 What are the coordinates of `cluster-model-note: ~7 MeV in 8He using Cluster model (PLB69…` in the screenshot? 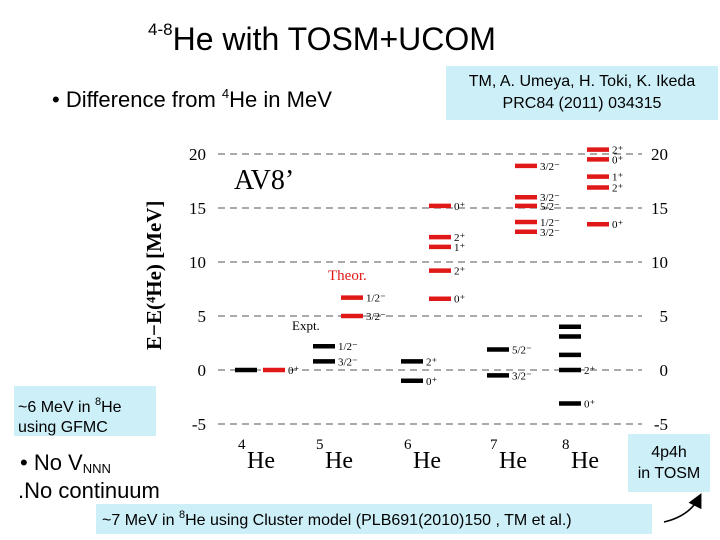 It's located at (374, 519).